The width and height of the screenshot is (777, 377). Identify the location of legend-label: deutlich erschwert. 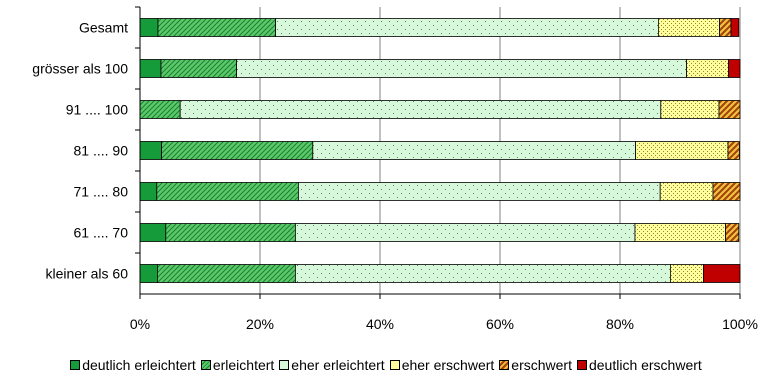
(645, 365).